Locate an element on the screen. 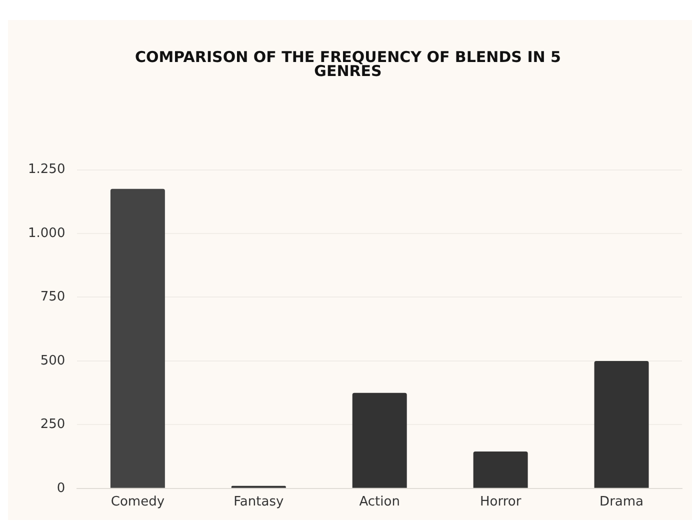 The width and height of the screenshot is (699, 523). y-tick-label: 0 is located at coordinates (61, 488).